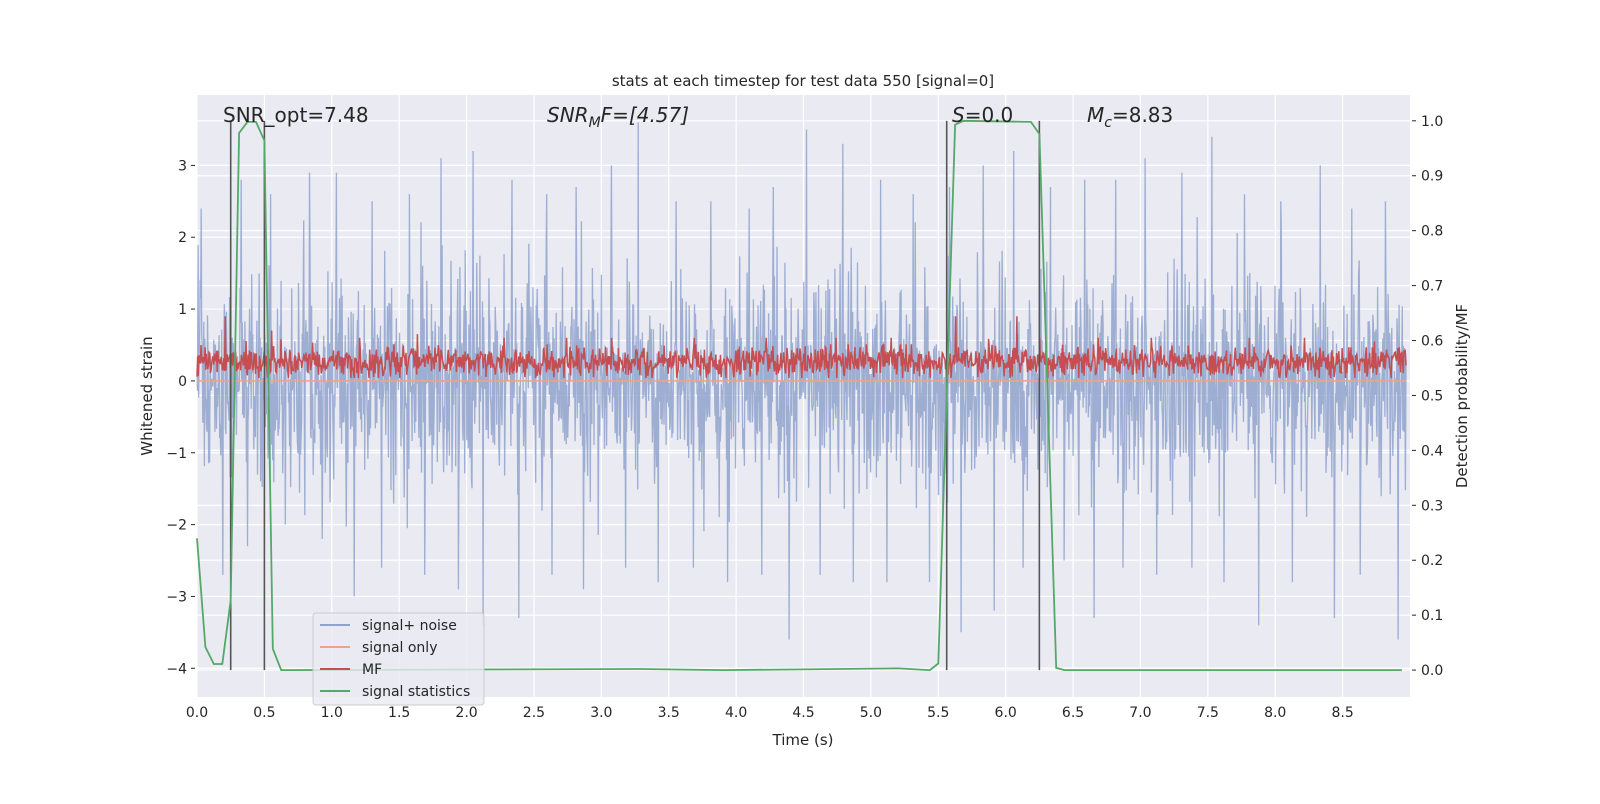 Image resolution: width=1600 pixels, height=804 pixels. I want to click on x-tick-label: 4.5, so click(803, 713).